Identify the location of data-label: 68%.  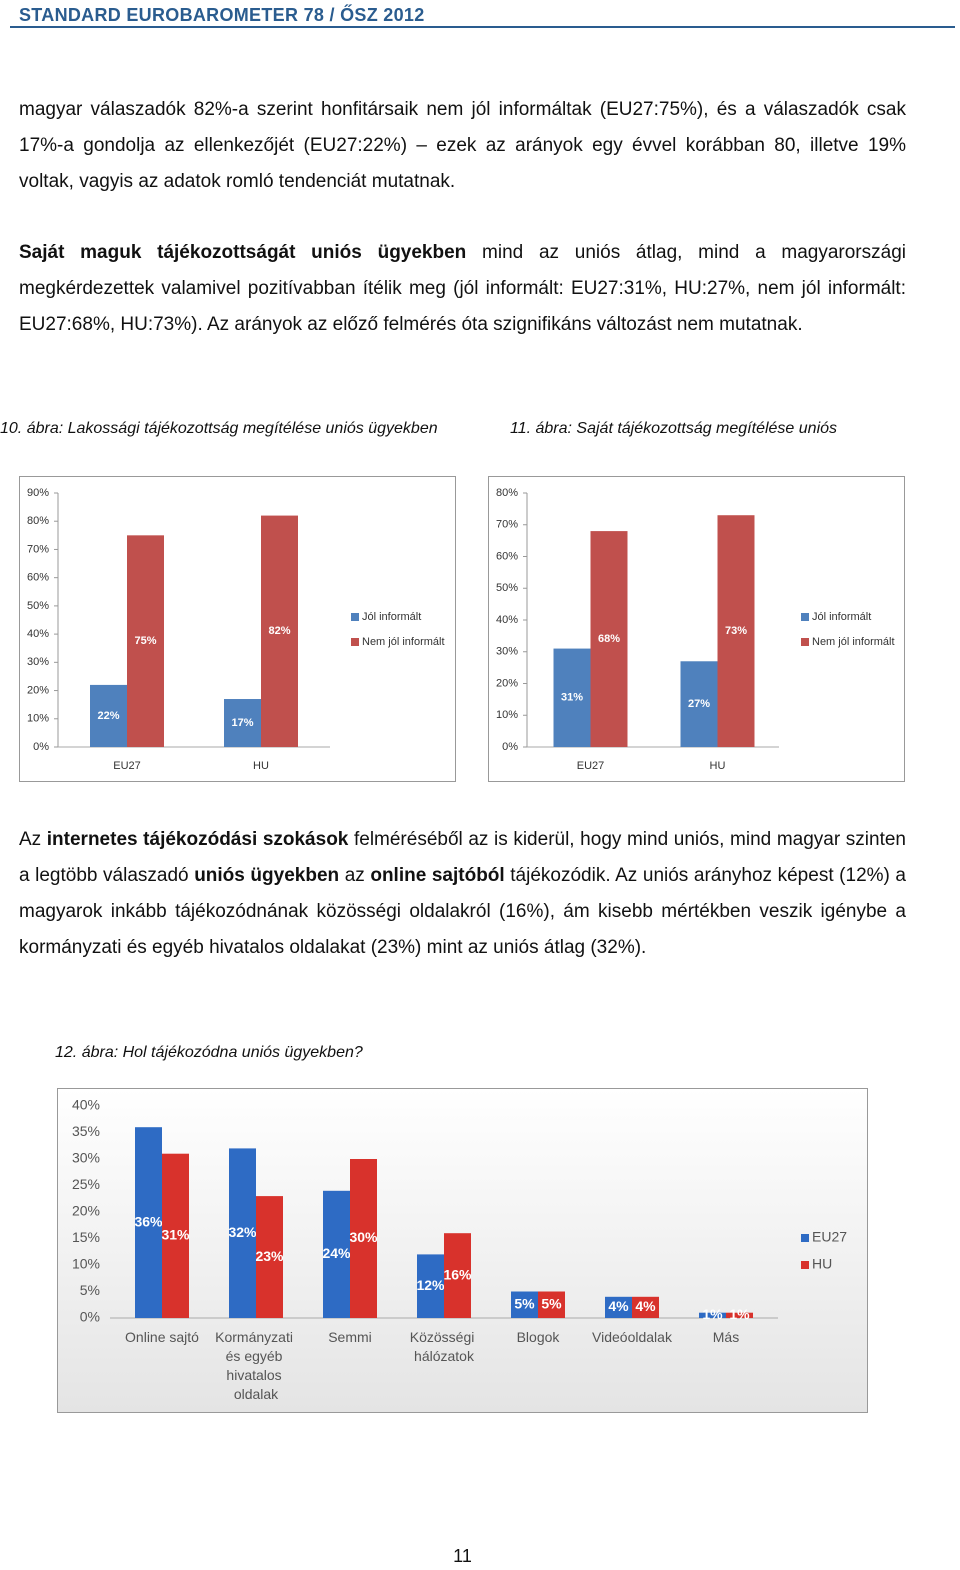
(609, 639).